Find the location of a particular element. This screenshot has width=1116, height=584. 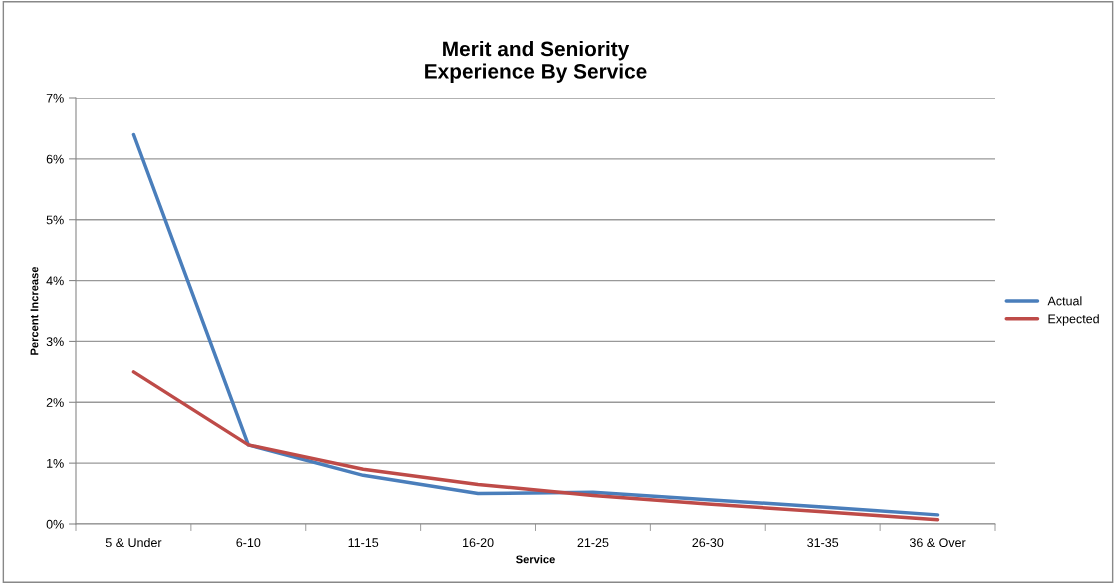

y-tick-label: 2% is located at coordinates (55, 402).